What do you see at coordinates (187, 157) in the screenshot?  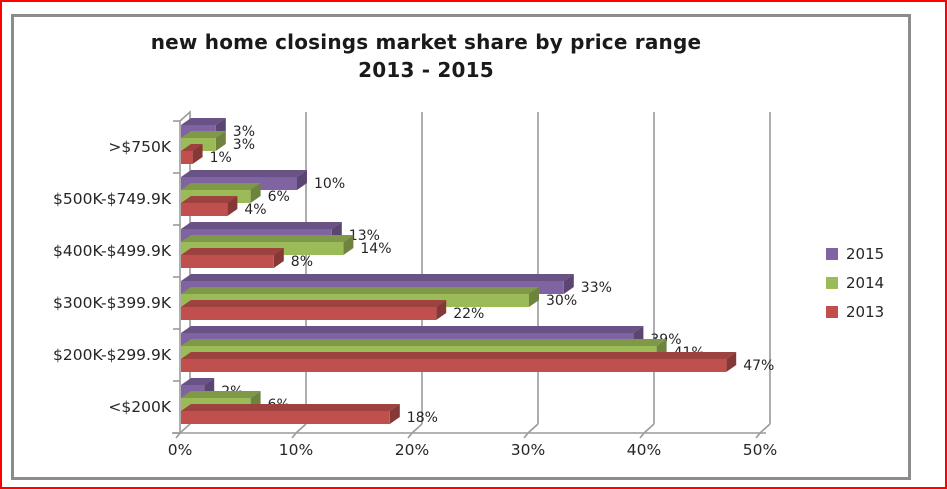 I see `bar-2013->$750K` at bounding box center [187, 157].